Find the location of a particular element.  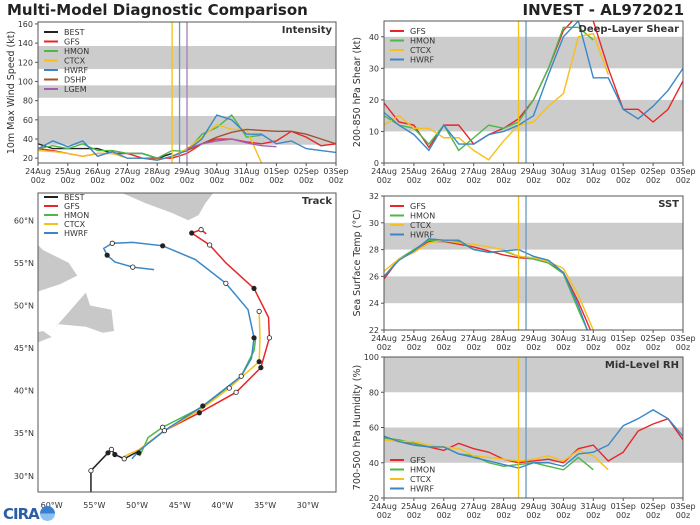

lon-tick-label: 60°W is located at coordinates (52, 505).